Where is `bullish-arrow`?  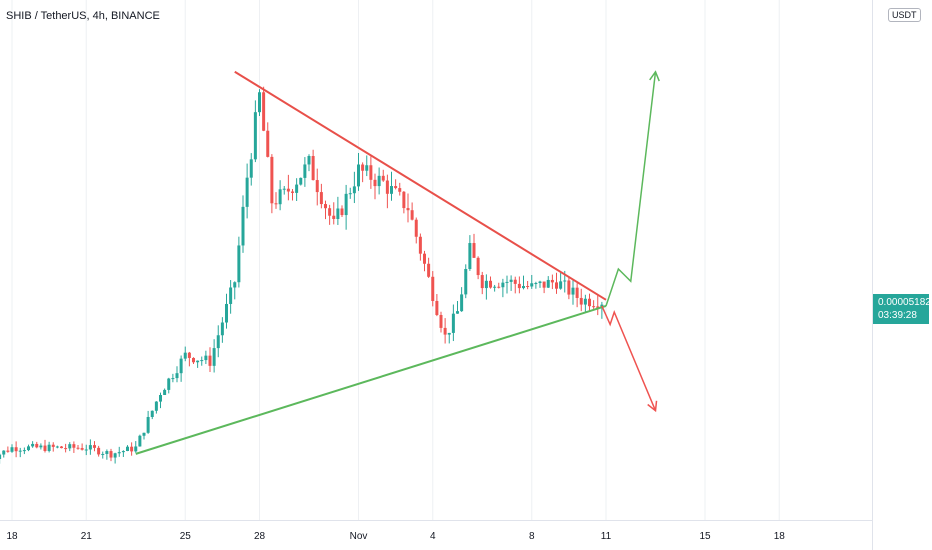
bullish-arrow is located at coordinates (631, 189).